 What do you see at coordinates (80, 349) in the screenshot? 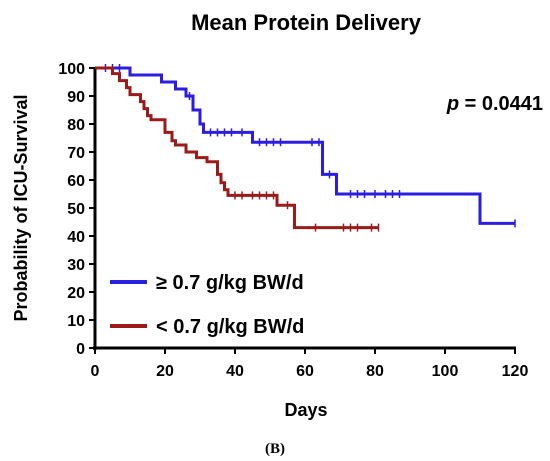
I see `y-tick-label: 0` at bounding box center [80, 349].